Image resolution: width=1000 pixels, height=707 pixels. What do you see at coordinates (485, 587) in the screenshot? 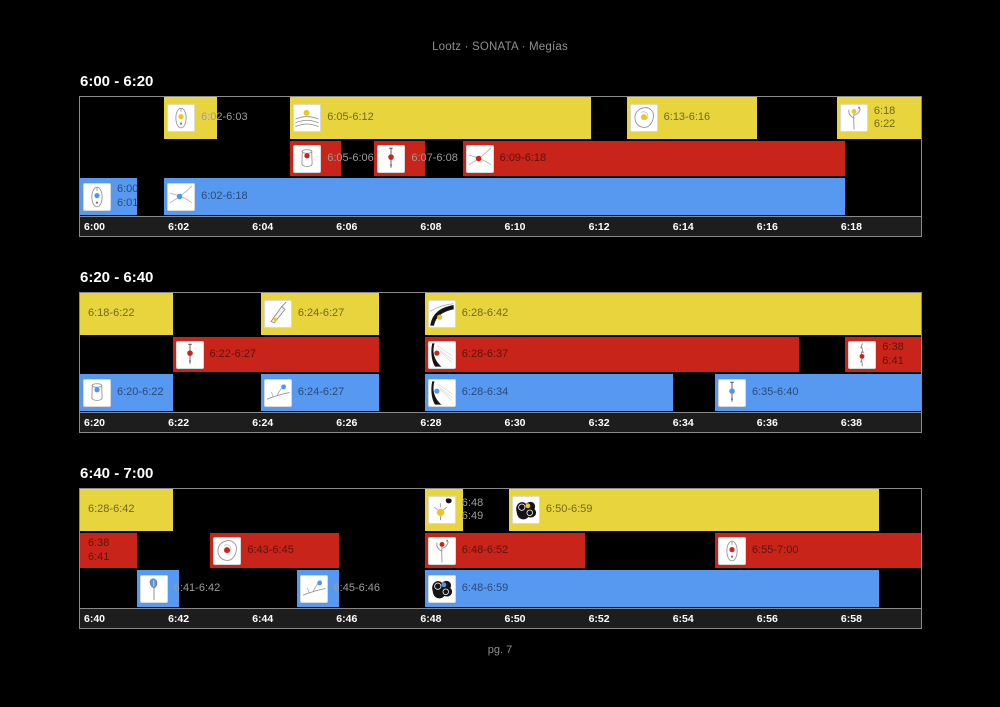
I see `event-time-label: 6:48-6:59` at bounding box center [485, 587].